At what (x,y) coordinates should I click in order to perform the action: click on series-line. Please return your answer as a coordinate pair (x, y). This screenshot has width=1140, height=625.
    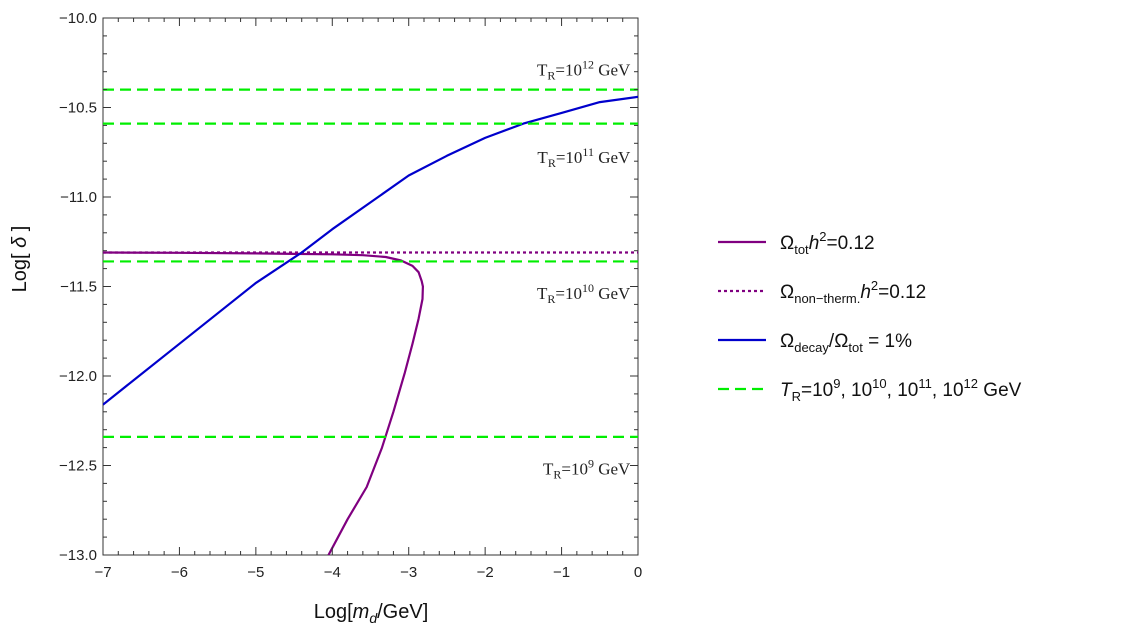
    Looking at the image, I should click on (263, 403).